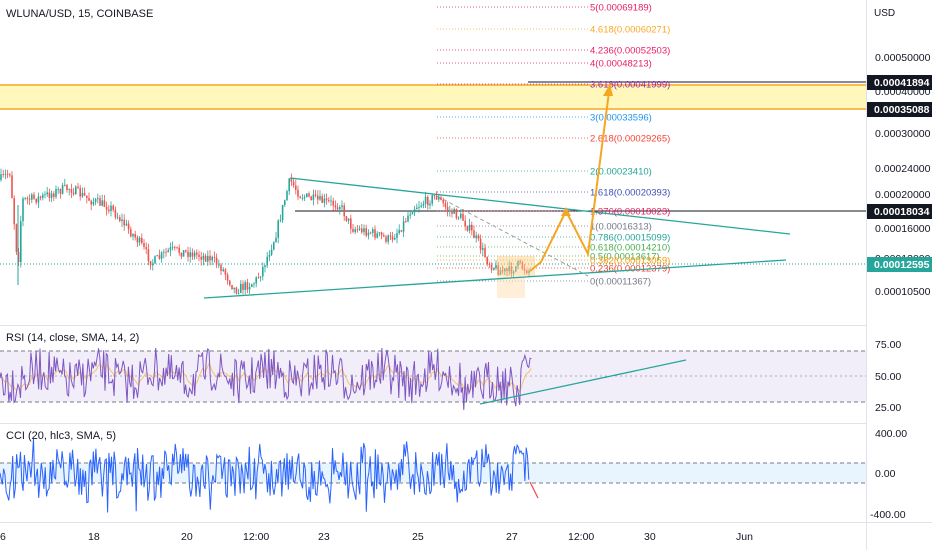 The width and height of the screenshot is (932, 555). What do you see at coordinates (94, 537) in the screenshot?
I see `time-tick: 18` at bounding box center [94, 537].